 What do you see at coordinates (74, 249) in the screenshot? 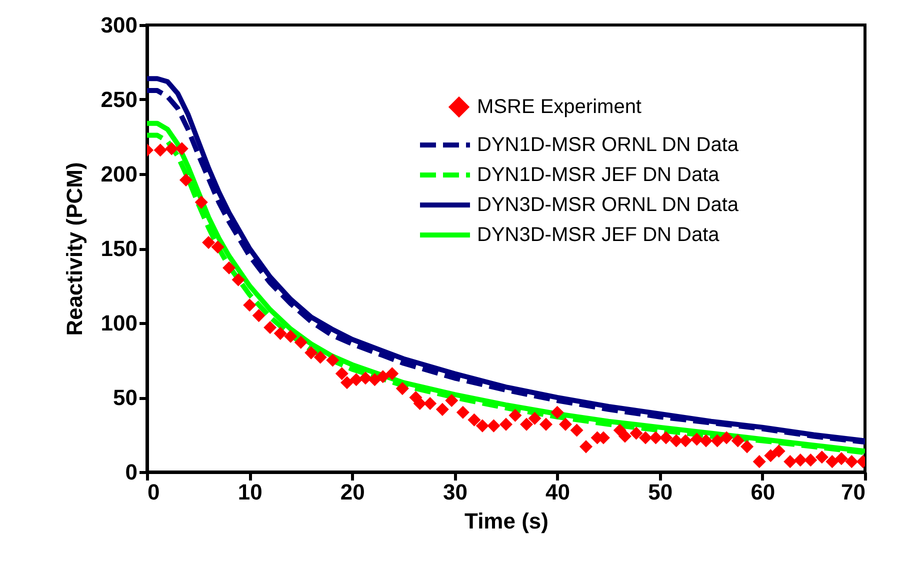
I see `y-axis-title: Reactivity (PCM)` at bounding box center [74, 249].